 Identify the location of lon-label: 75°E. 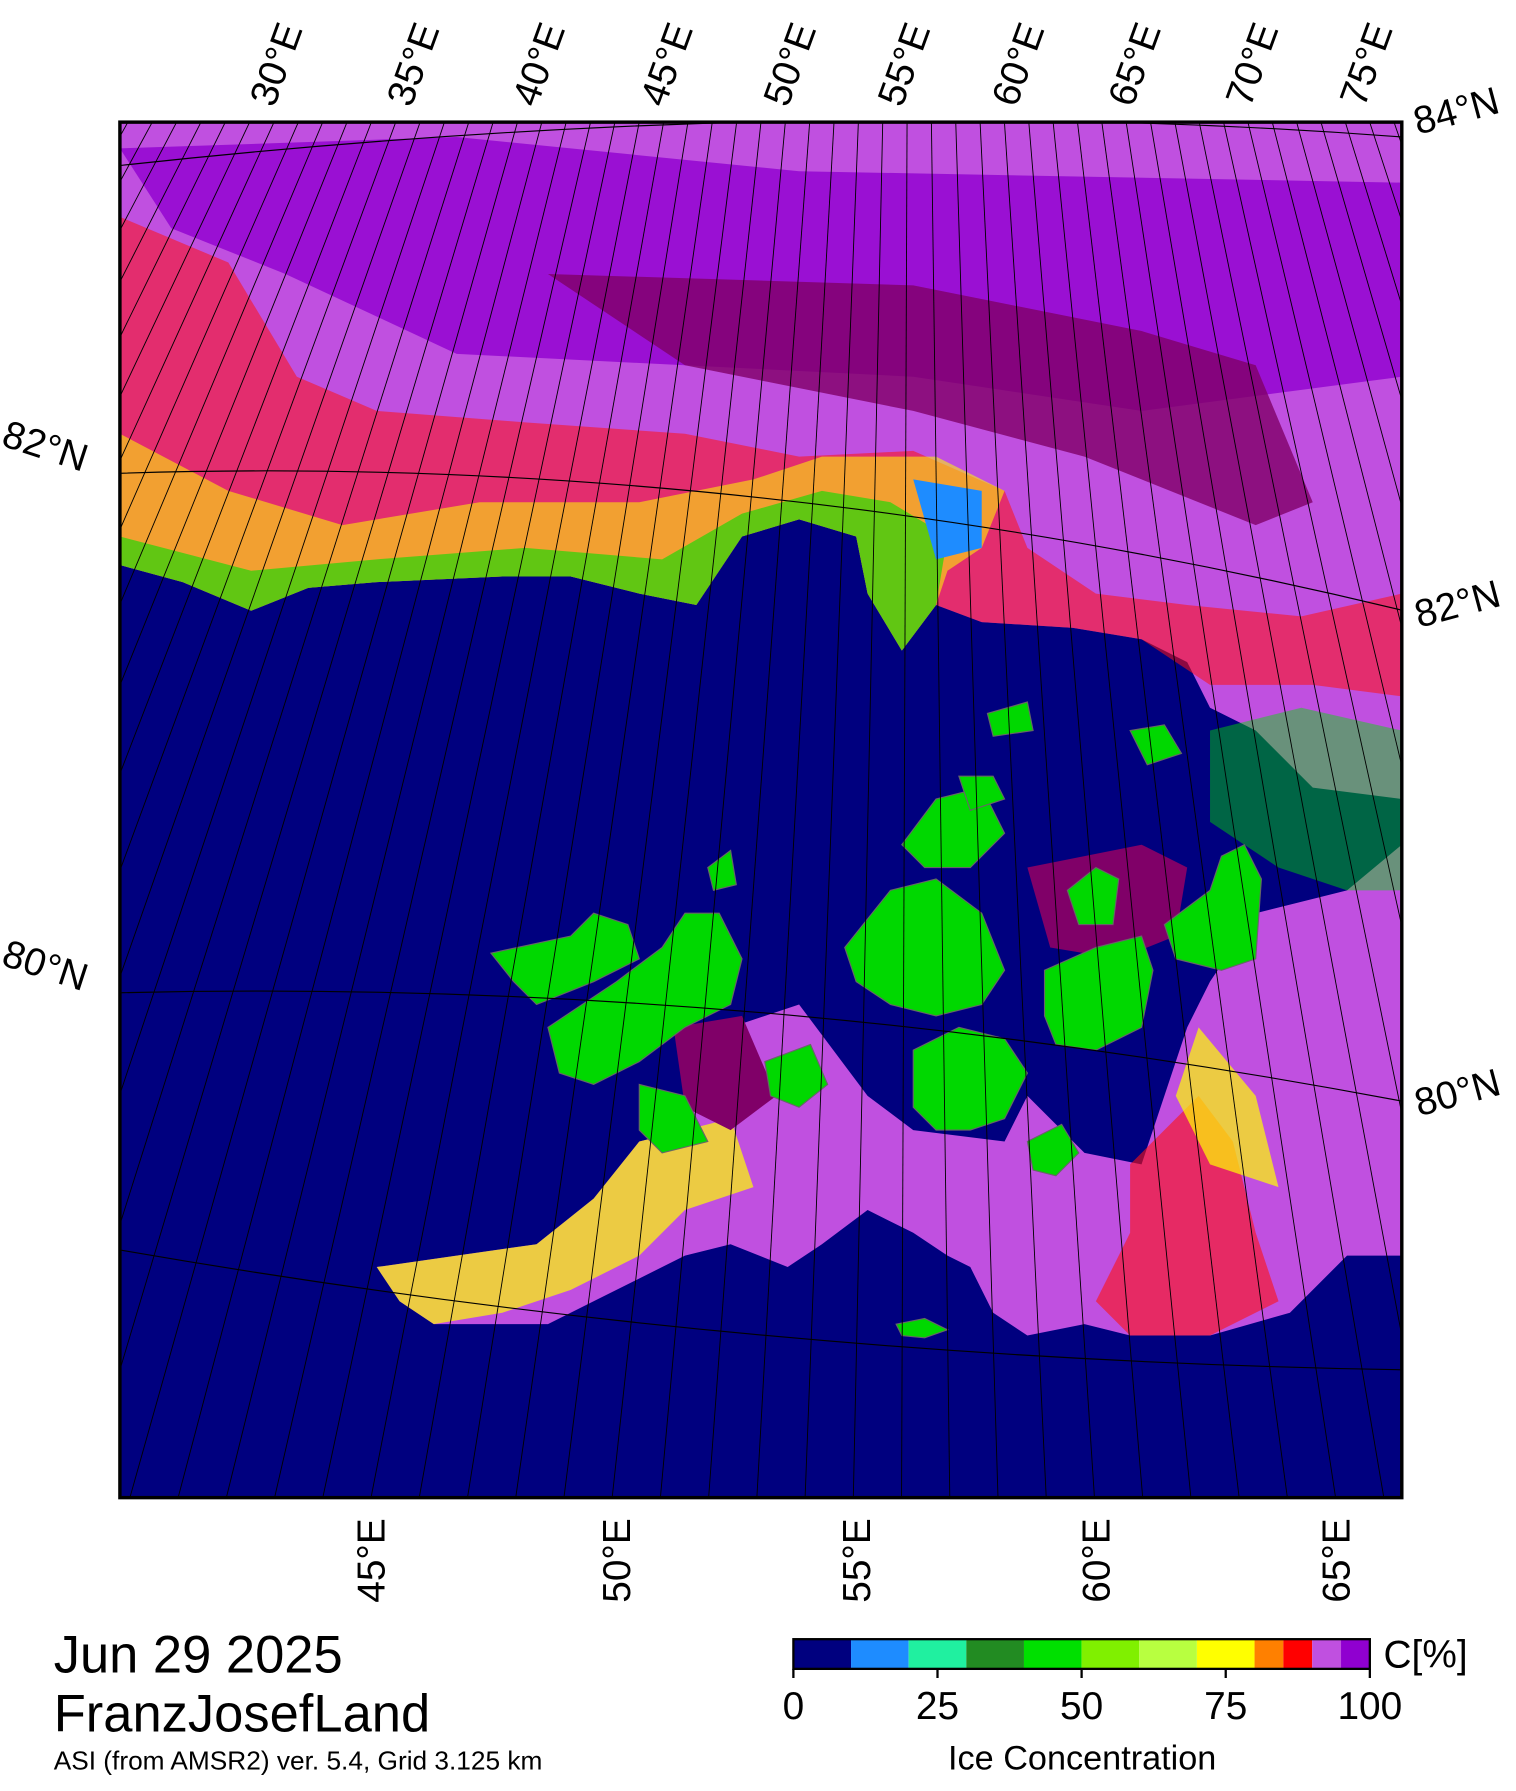
(1366, 64).